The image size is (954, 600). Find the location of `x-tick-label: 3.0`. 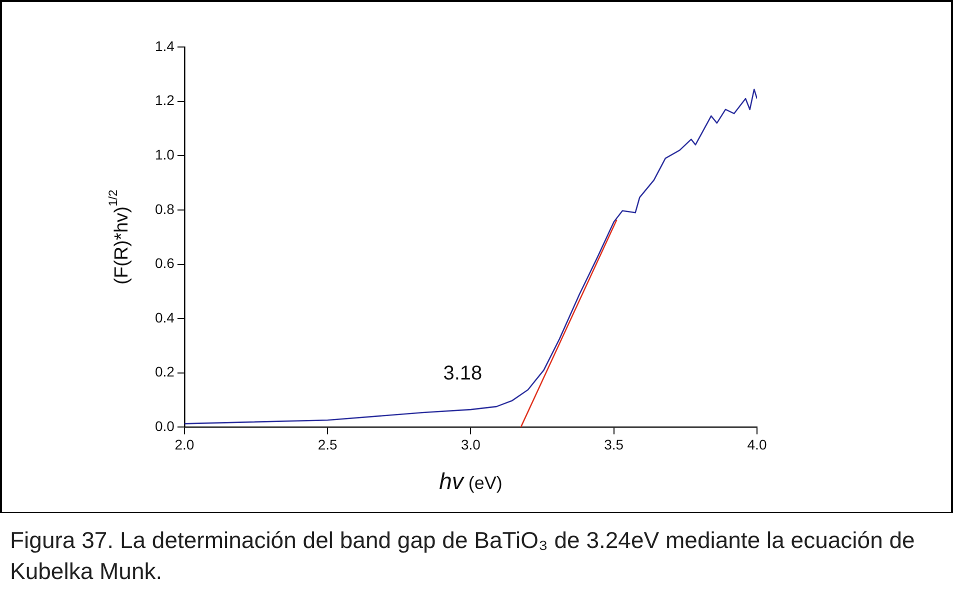

x-tick-label: 3.0 is located at coordinates (470, 444).